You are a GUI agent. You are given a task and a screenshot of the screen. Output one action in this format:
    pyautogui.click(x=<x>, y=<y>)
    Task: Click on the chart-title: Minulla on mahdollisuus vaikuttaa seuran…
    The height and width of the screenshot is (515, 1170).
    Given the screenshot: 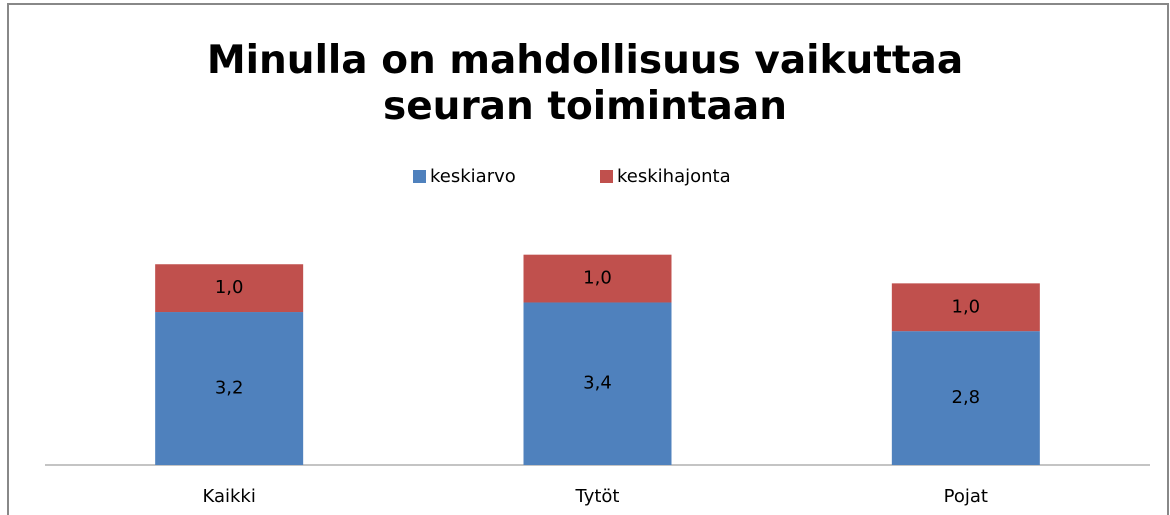 What is the action you would take?
    pyautogui.click(x=585, y=83)
    